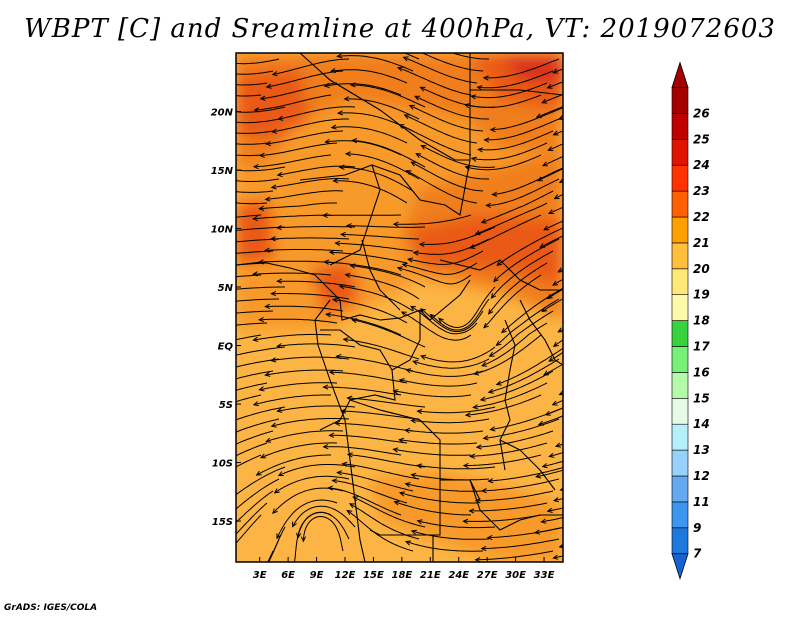  I want to click on lon-label-0: 3E, so click(260, 575).